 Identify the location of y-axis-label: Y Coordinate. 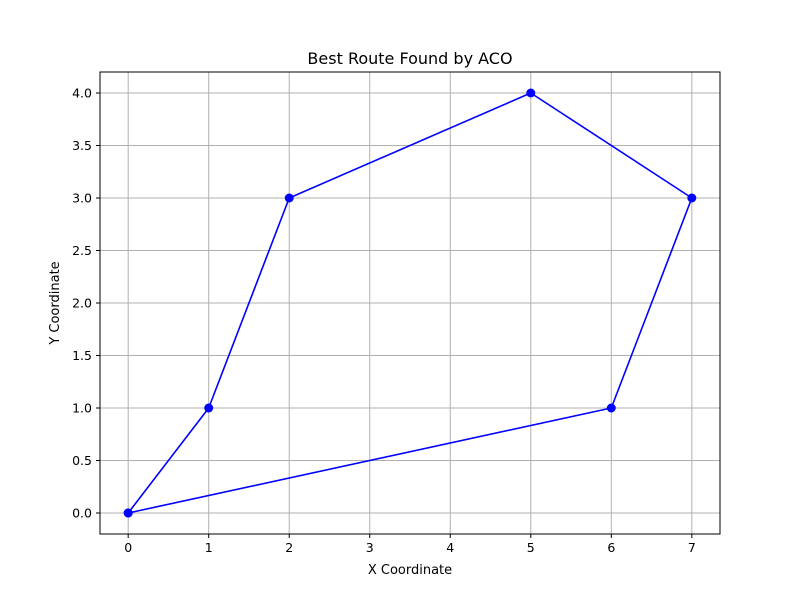
(55, 303).